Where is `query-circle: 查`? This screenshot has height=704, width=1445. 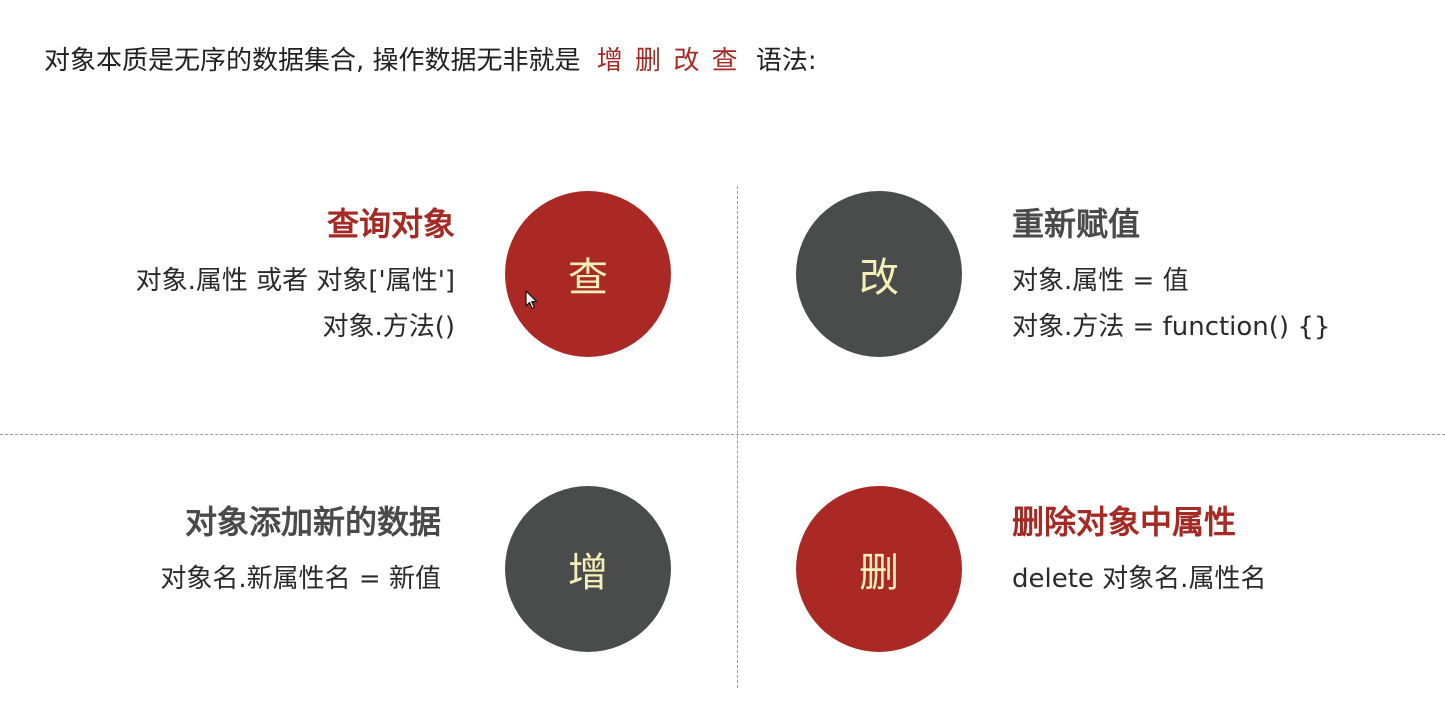 query-circle: 查 is located at coordinates (588, 274).